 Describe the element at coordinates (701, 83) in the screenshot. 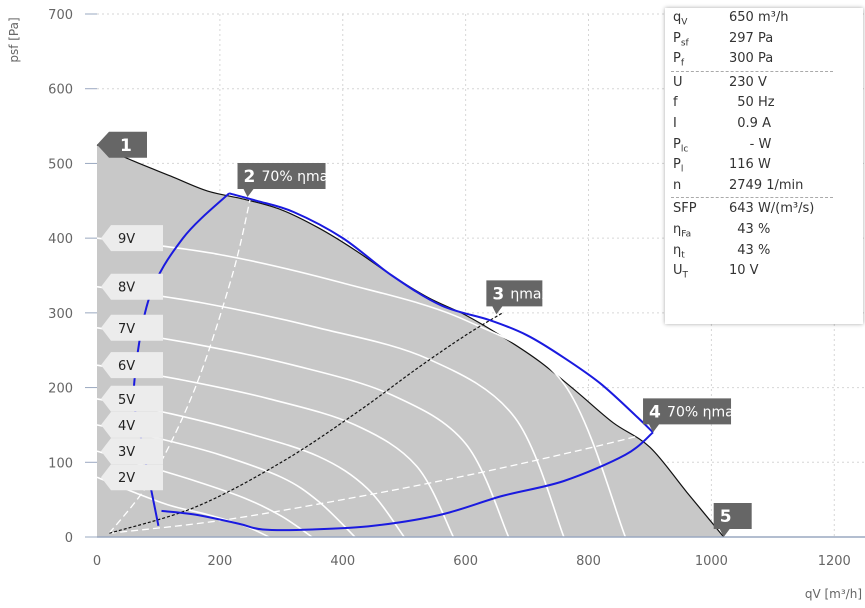

I see `info-key: U` at that location.